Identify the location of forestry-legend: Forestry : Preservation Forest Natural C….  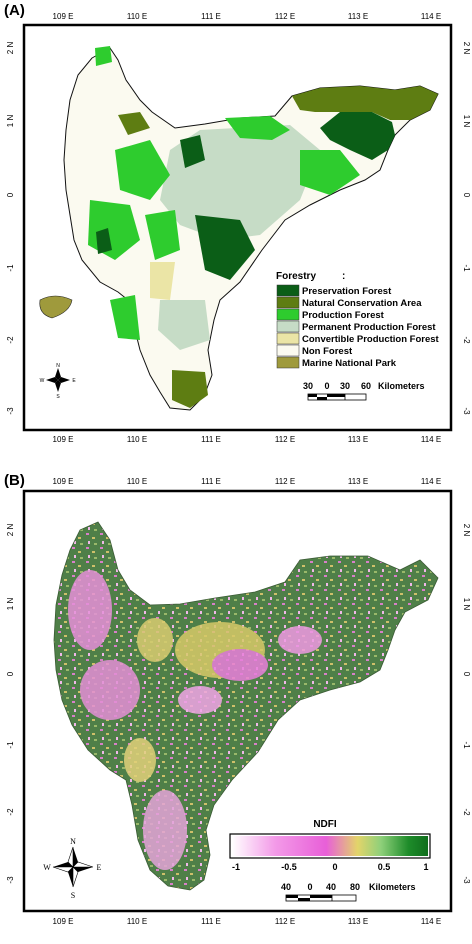
(358, 320).